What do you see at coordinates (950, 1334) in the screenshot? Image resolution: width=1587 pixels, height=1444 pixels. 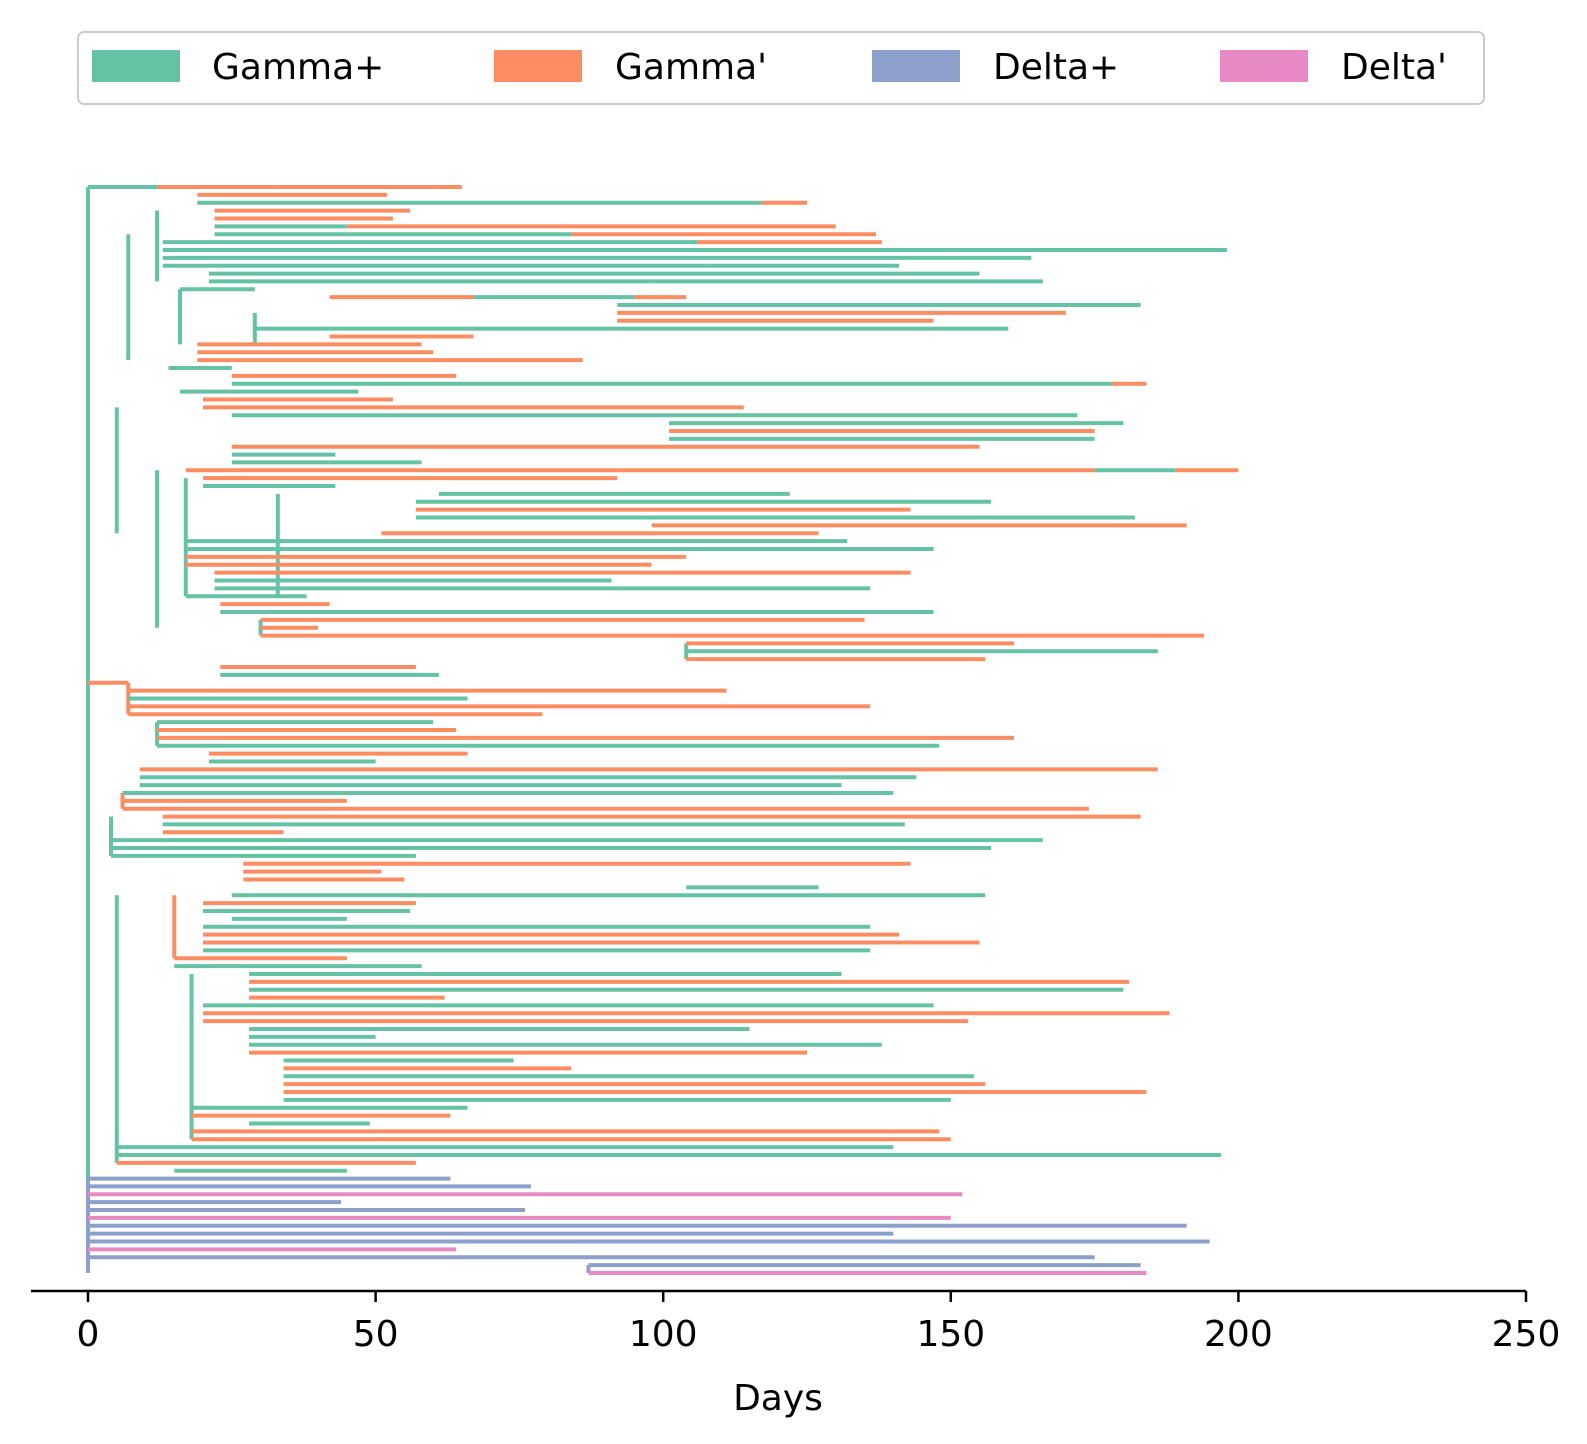 I see `x-tick-label: 150` at bounding box center [950, 1334].